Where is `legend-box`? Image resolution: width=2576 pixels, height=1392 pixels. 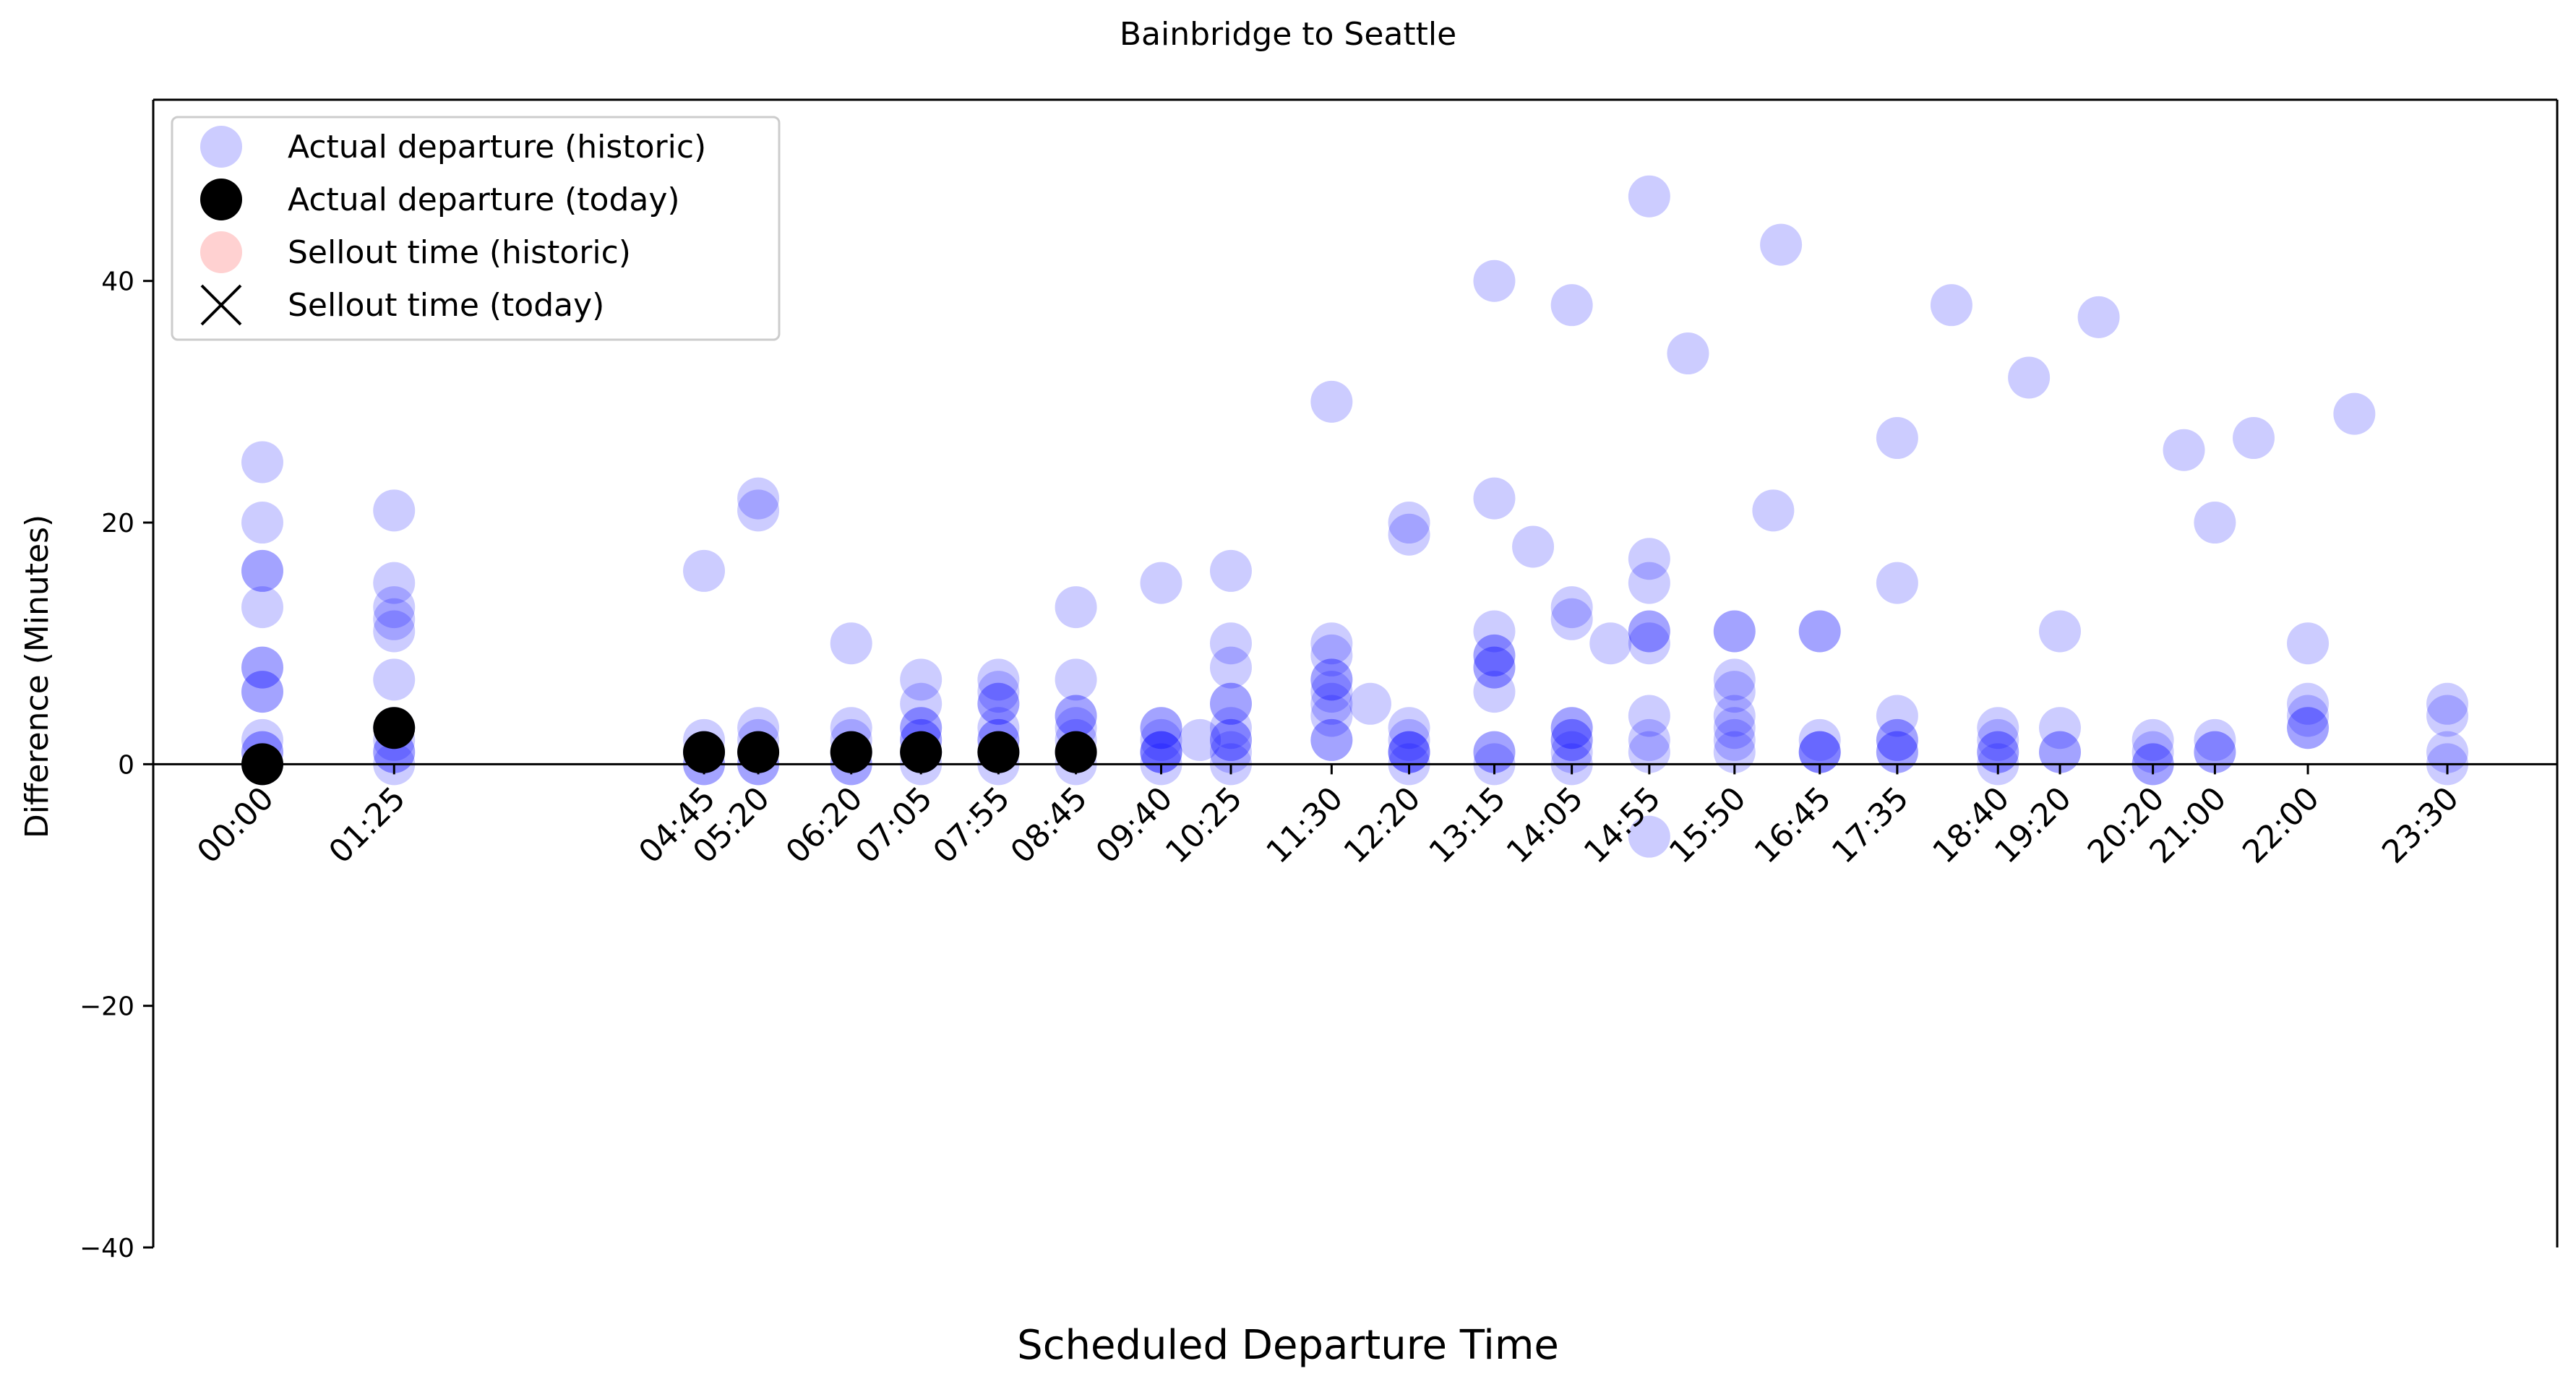
legend-box is located at coordinates (476, 228).